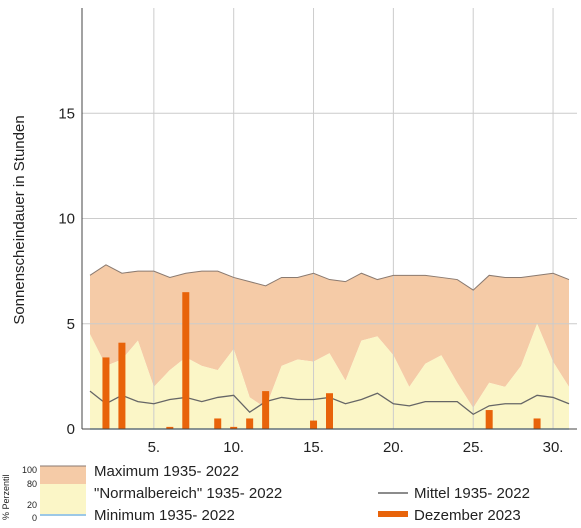  Describe the element at coordinates (233, 447) in the screenshot. I see `x-tick-label: 10.` at that location.